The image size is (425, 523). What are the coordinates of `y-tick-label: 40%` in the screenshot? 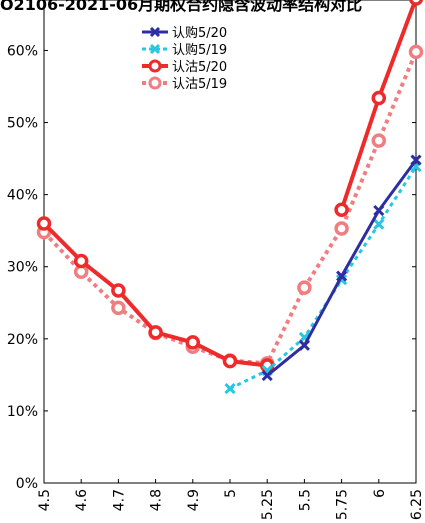 It's located at (22, 196).